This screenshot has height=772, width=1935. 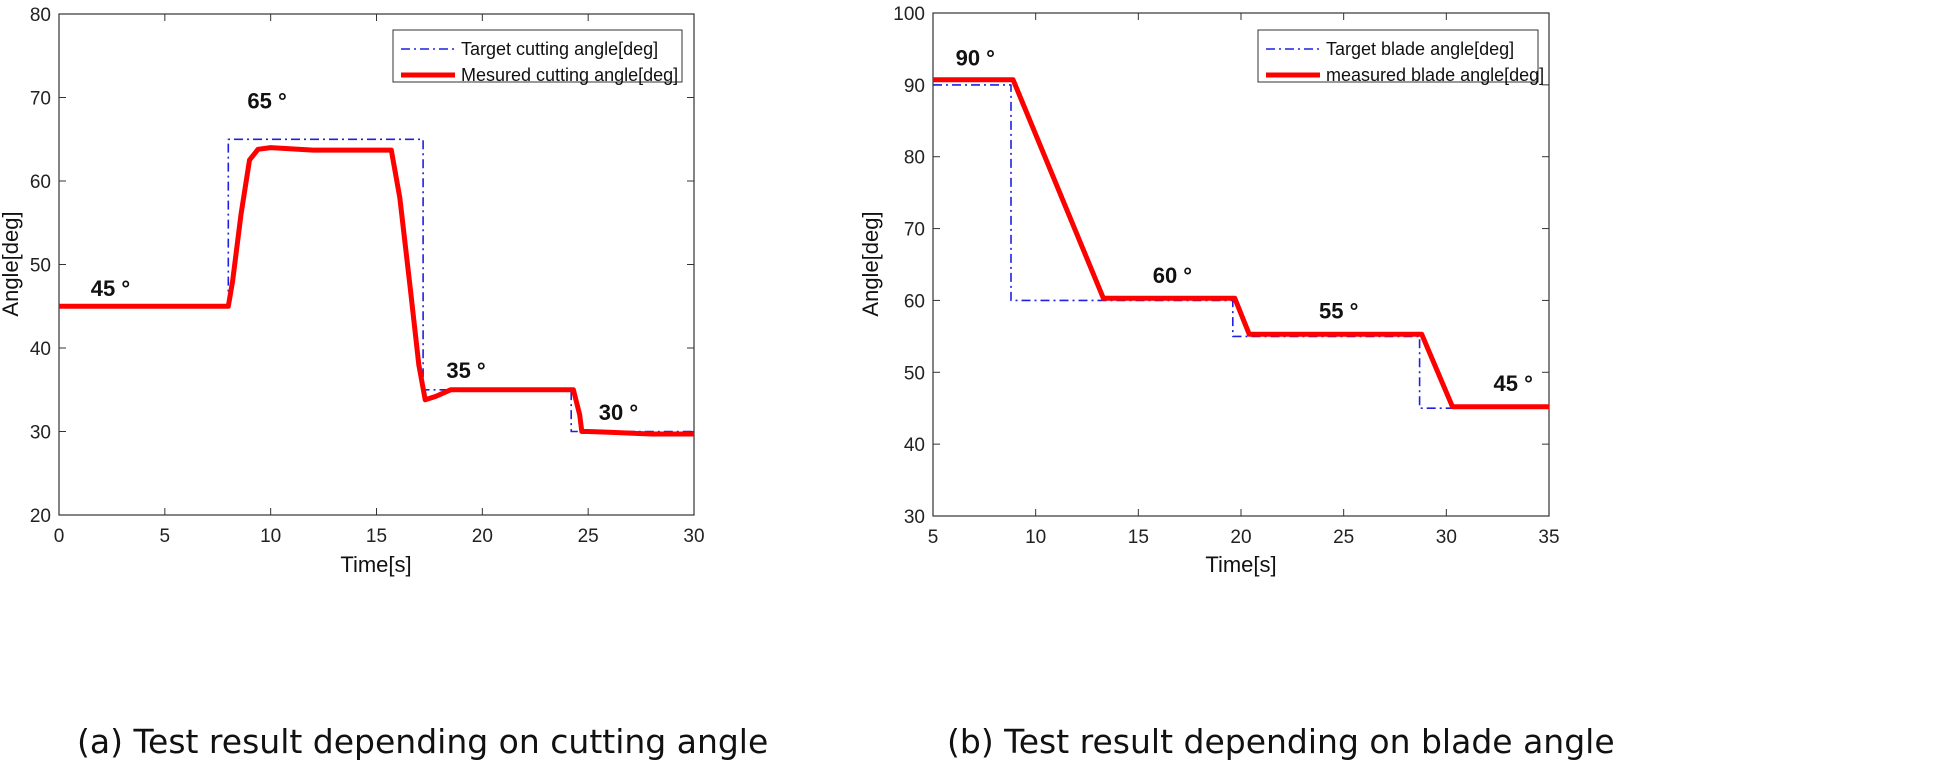 What do you see at coordinates (1172, 275) in the screenshot?
I see `data-annotation: 60 °` at bounding box center [1172, 275].